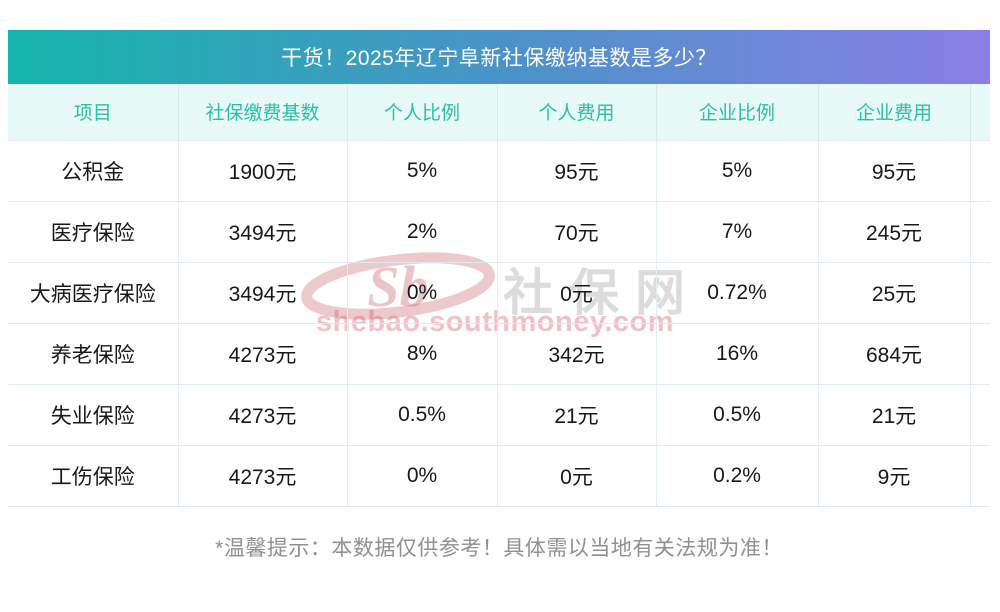 The image size is (1000, 612). I want to click on cell-company-fee: 684元, so click(894, 354).